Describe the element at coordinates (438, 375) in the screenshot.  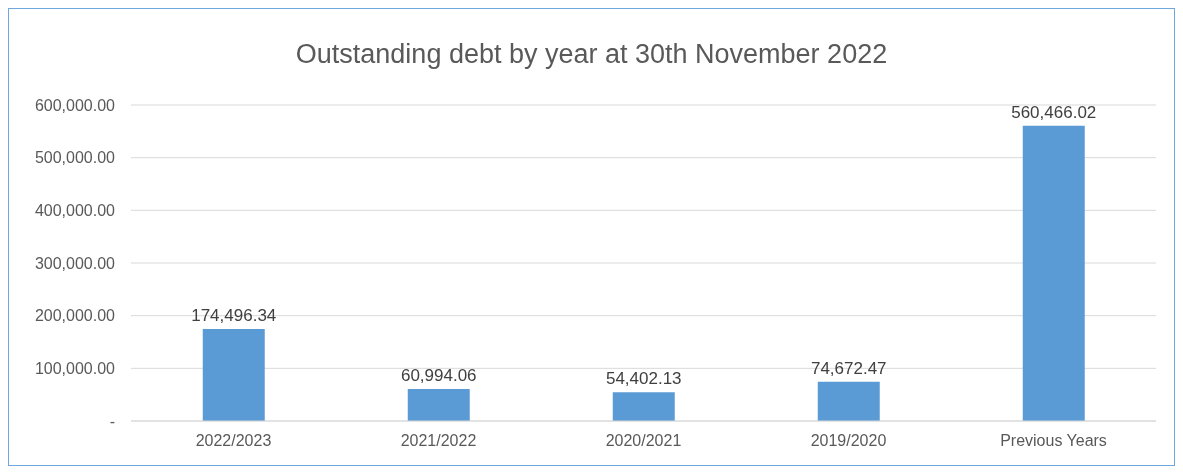
I see `data-label: 60,994.06` at that location.